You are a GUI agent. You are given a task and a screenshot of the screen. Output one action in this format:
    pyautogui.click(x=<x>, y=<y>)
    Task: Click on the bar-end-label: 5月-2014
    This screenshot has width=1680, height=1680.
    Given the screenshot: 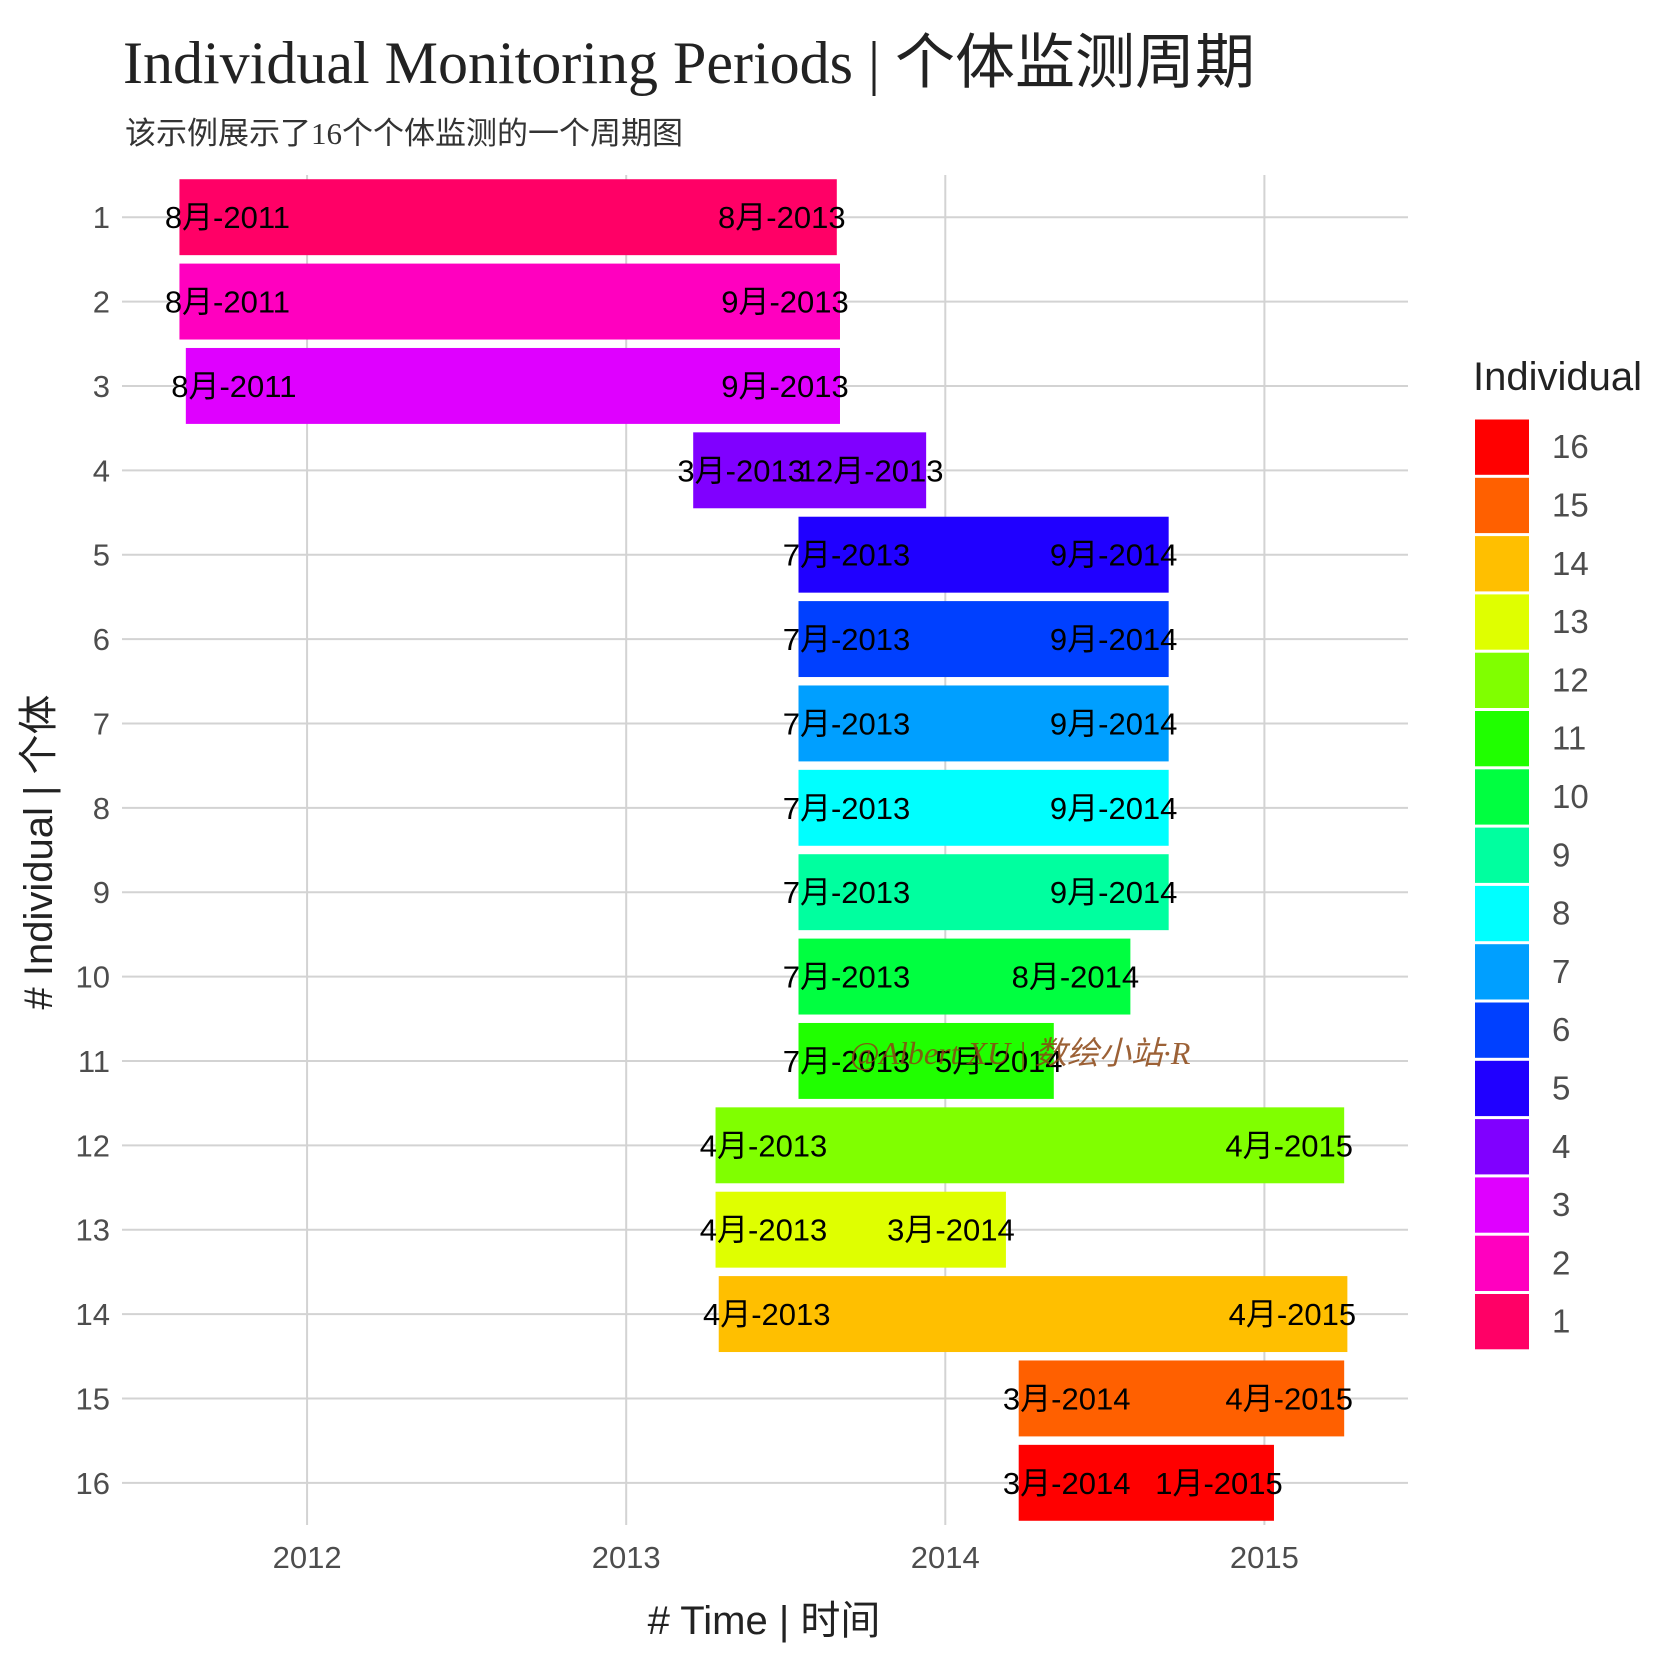 What is the action you would take?
    pyautogui.click(x=999, y=1061)
    